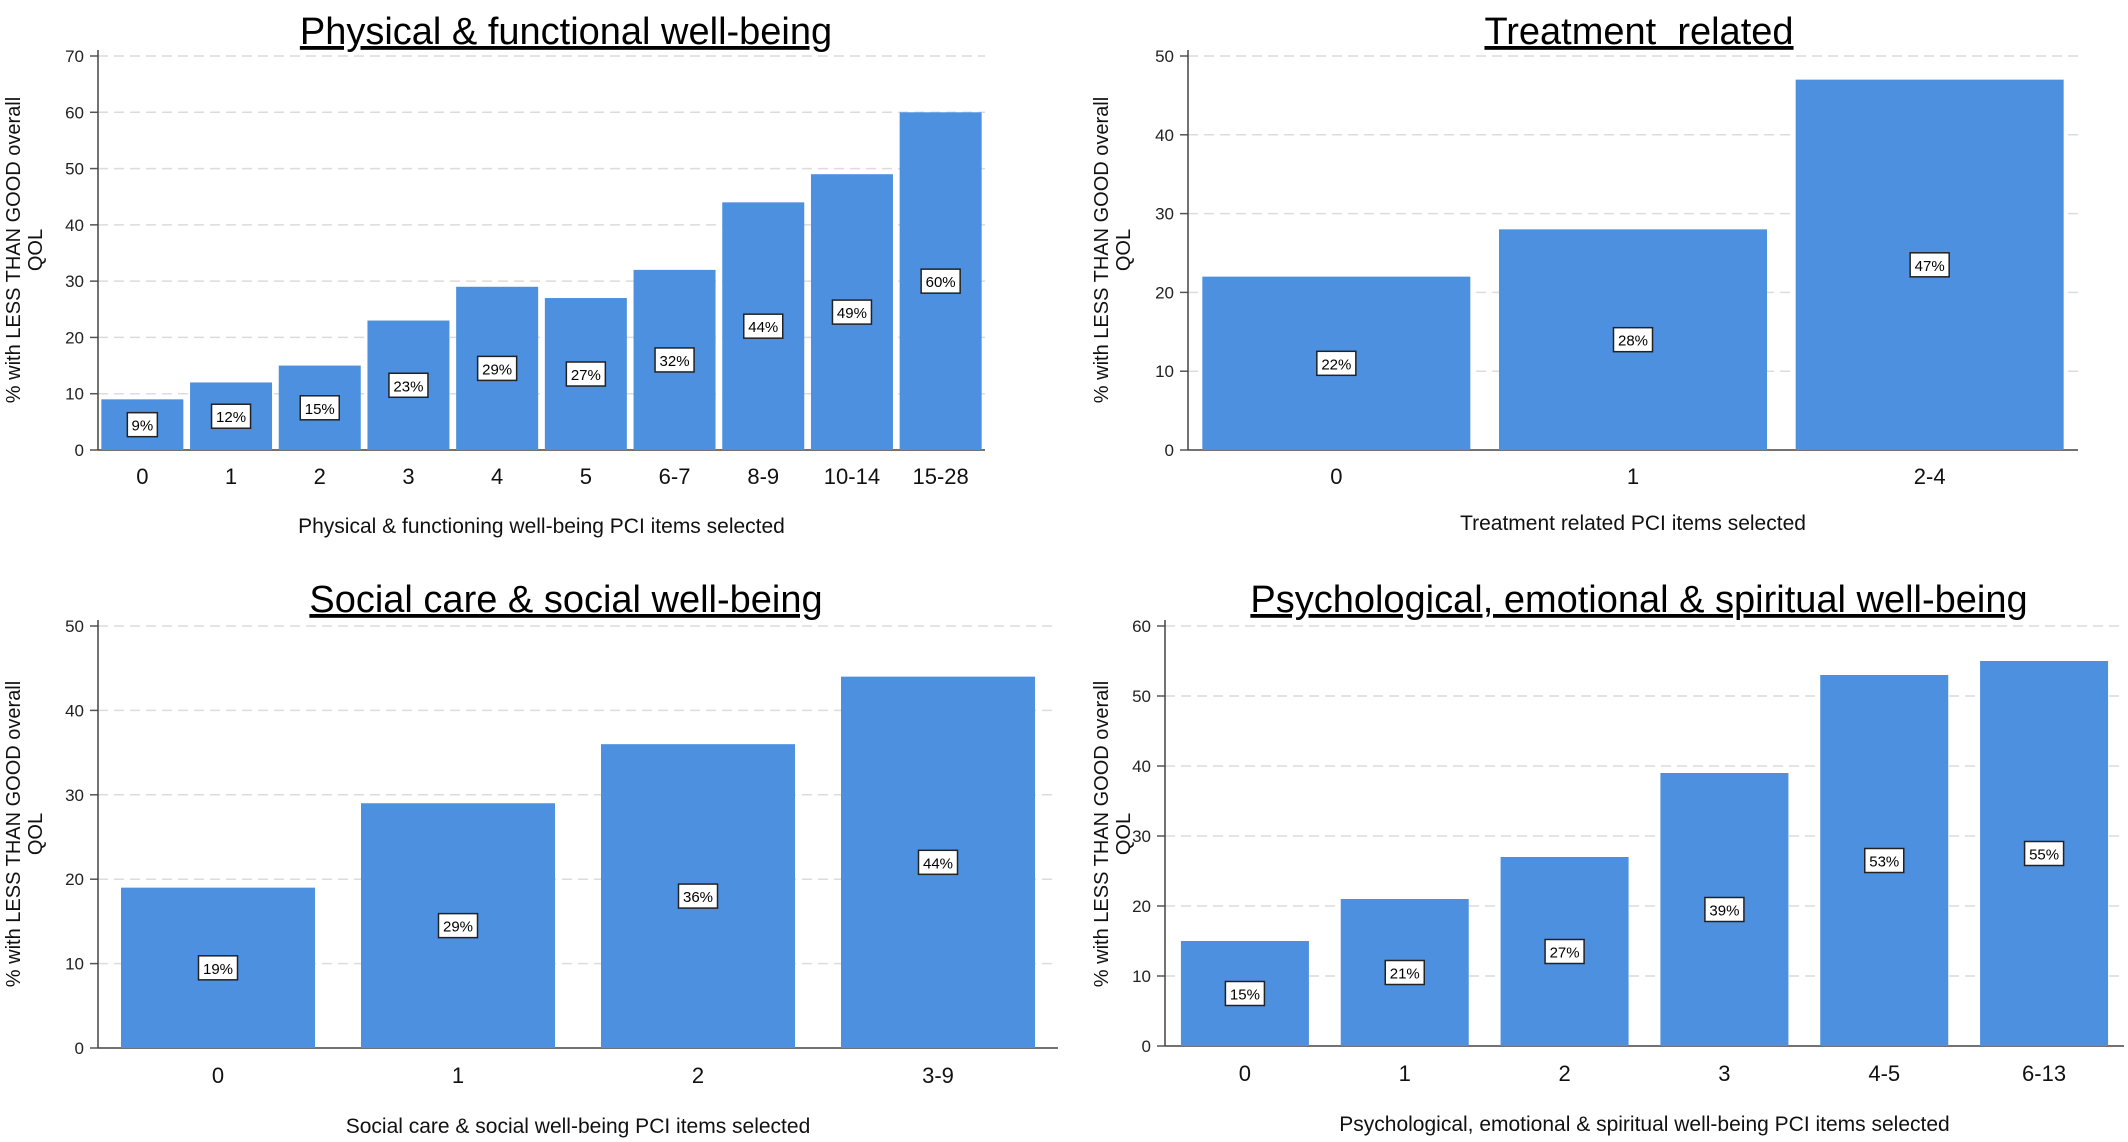  I want to click on x-tick-label: 15-28, so click(941, 476).